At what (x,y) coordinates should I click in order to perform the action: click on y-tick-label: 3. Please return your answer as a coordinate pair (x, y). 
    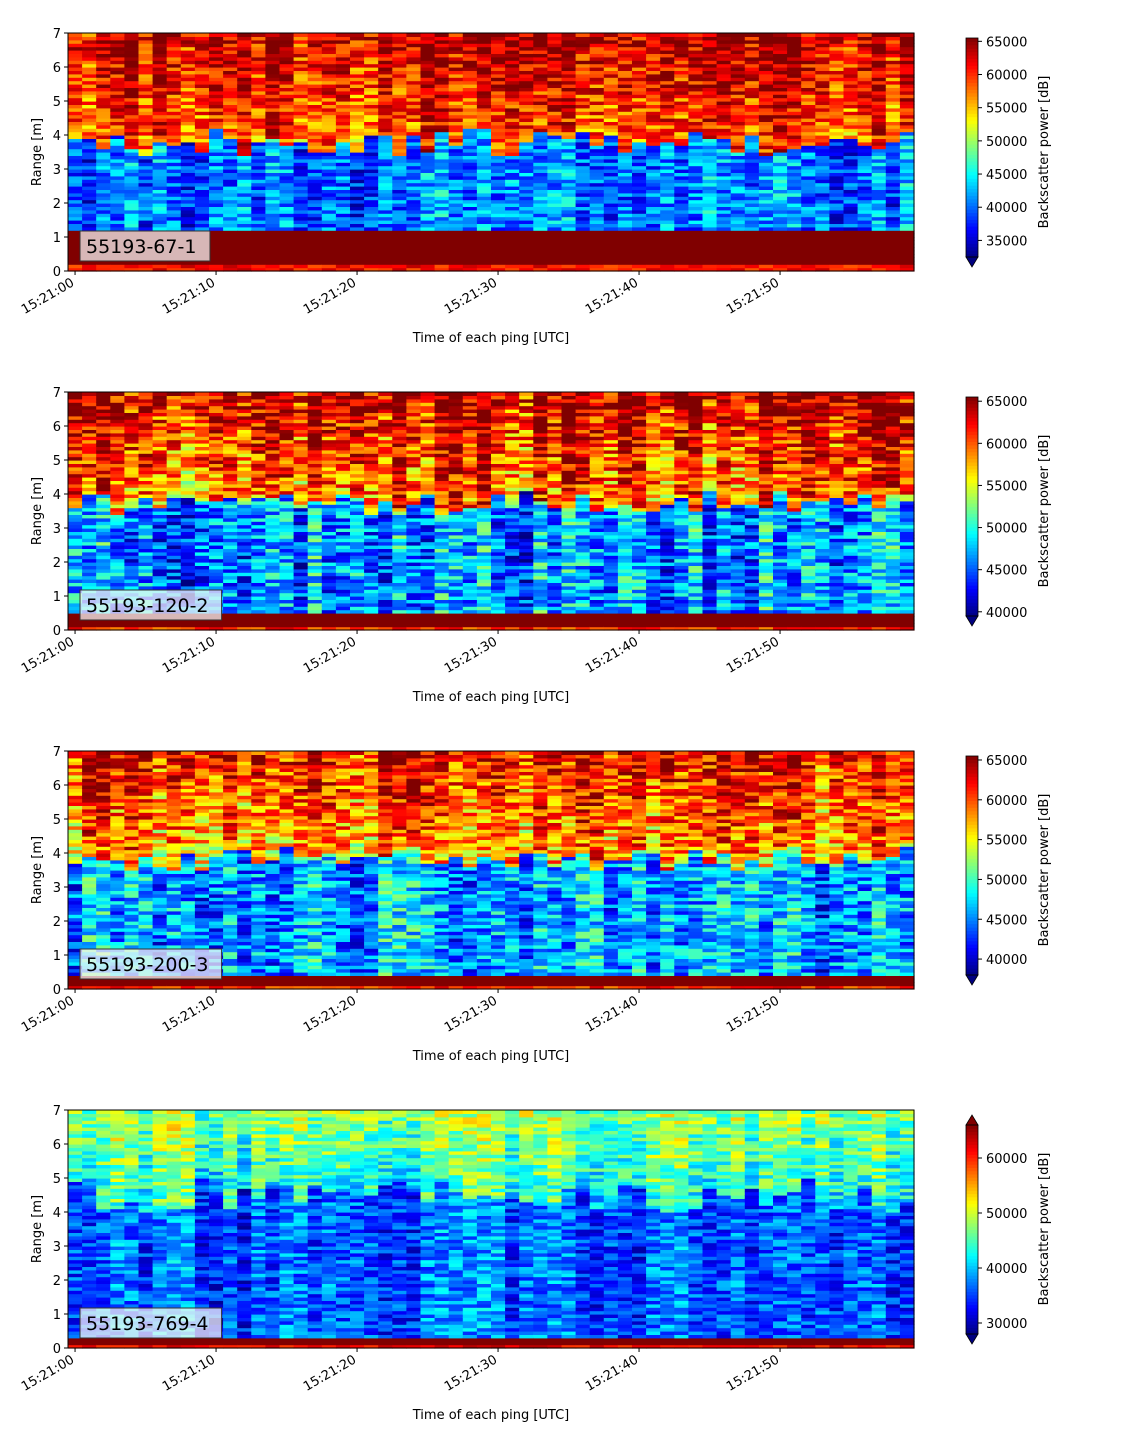
    Looking at the image, I should click on (57, 170).